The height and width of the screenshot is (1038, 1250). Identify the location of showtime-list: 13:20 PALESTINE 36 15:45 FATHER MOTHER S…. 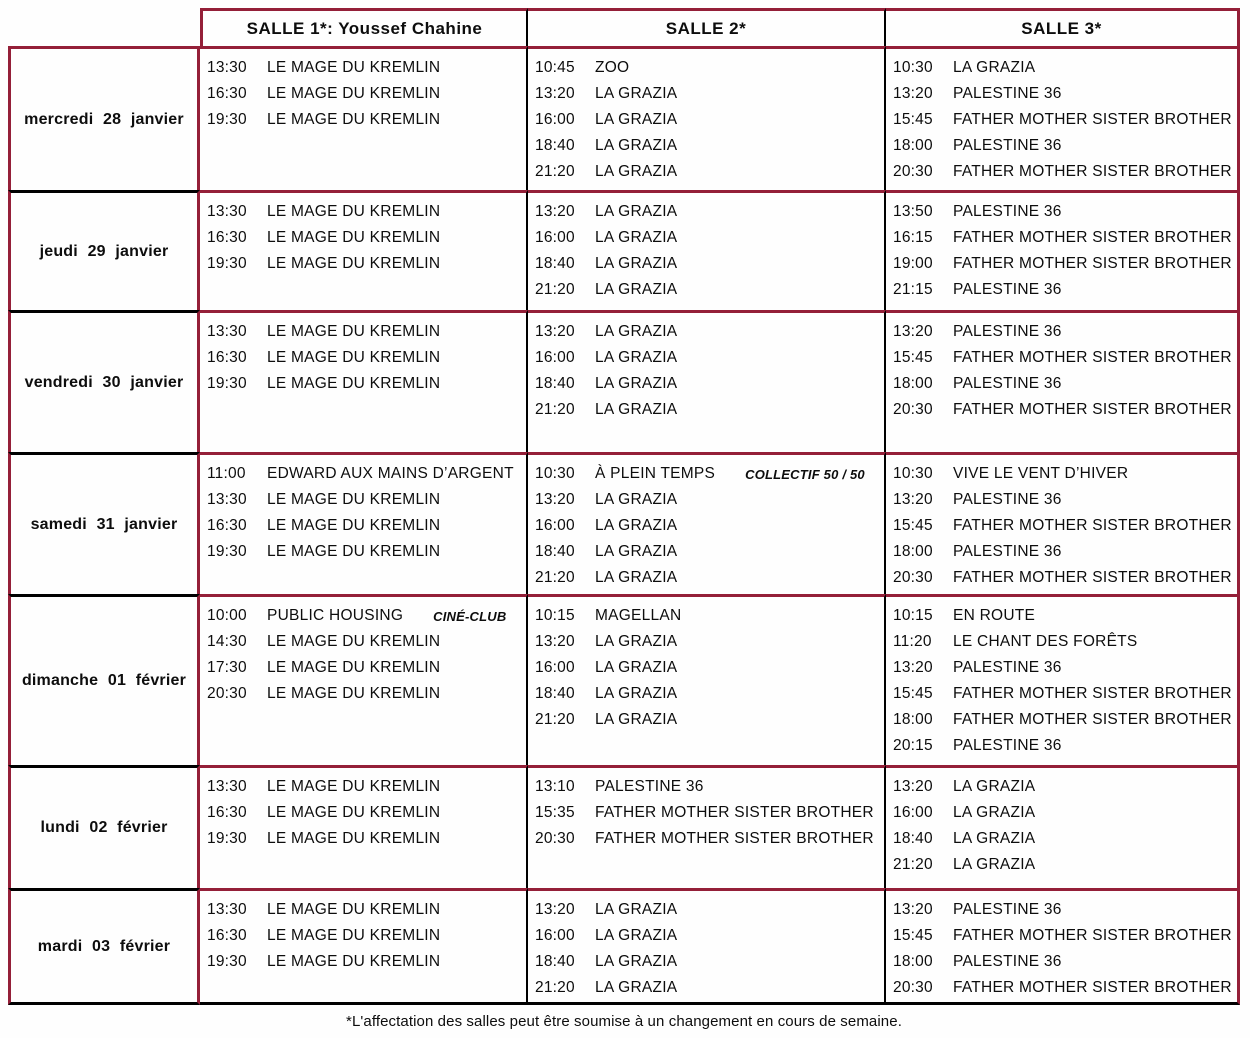
(1065, 949).